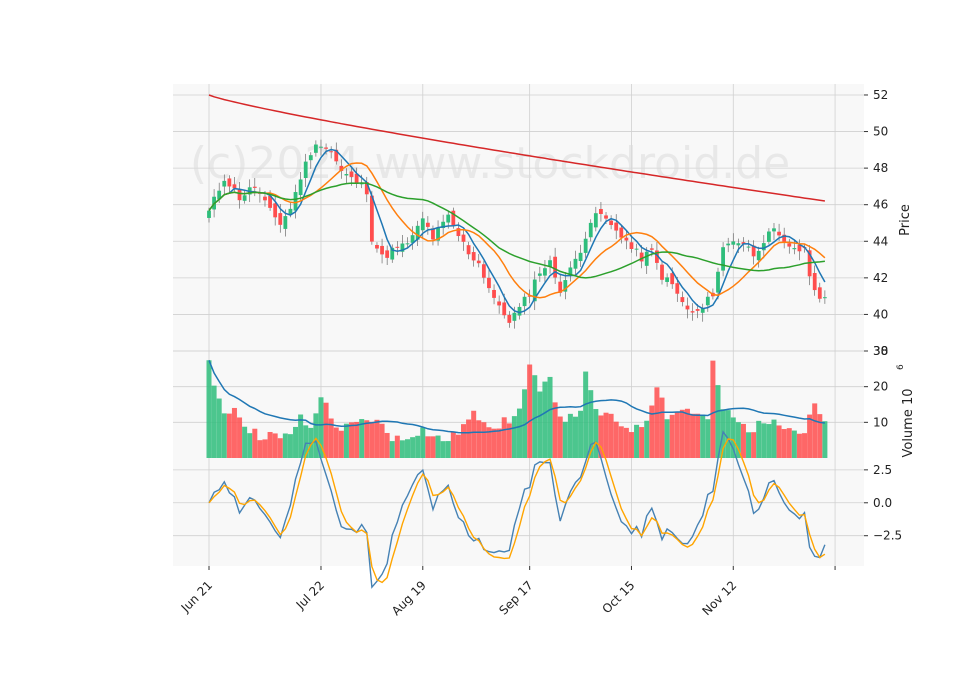 The height and width of the screenshot is (690, 960). What do you see at coordinates (516, 230) in the screenshot?
I see `moving-average-line-ma-long` at bounding box center [516, 230].